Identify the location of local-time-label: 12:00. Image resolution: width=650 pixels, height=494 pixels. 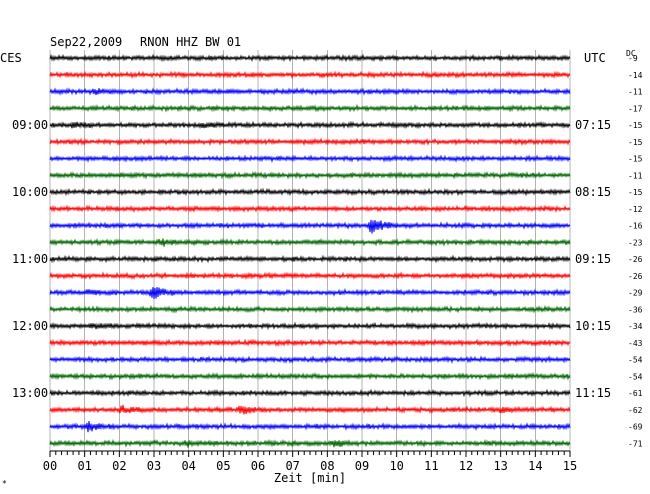
(30, 326).